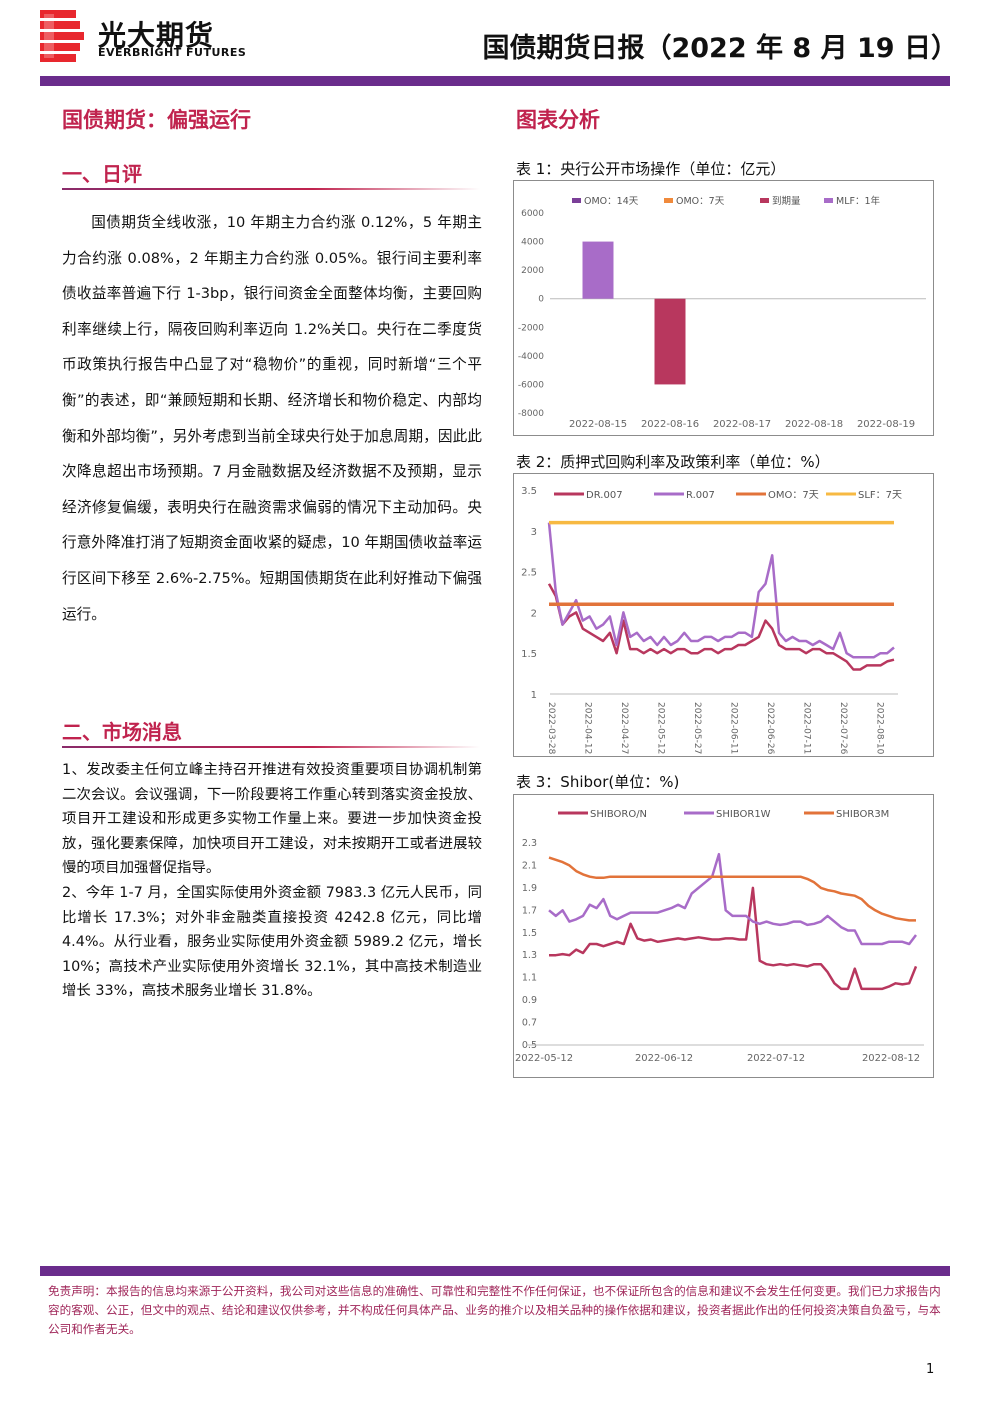 This screenshot has height=1403, width=992. I want to click on legend-label: DR.007, so click(604, 495).